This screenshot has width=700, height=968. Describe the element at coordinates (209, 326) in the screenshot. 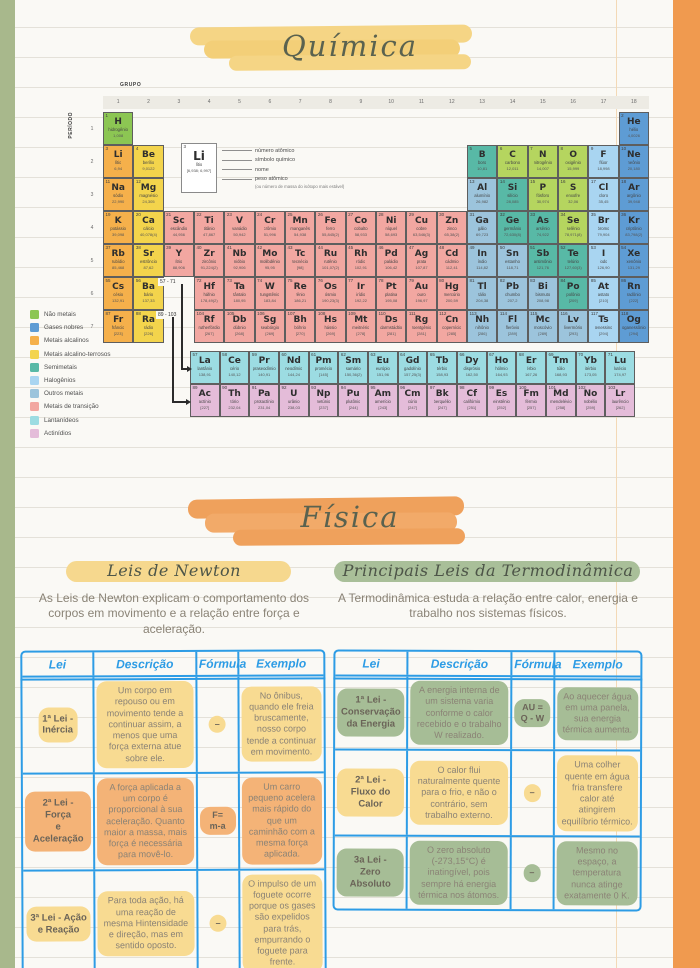

I see `element-Rf: 104 Rf rutherfórdio [267]` at that location.